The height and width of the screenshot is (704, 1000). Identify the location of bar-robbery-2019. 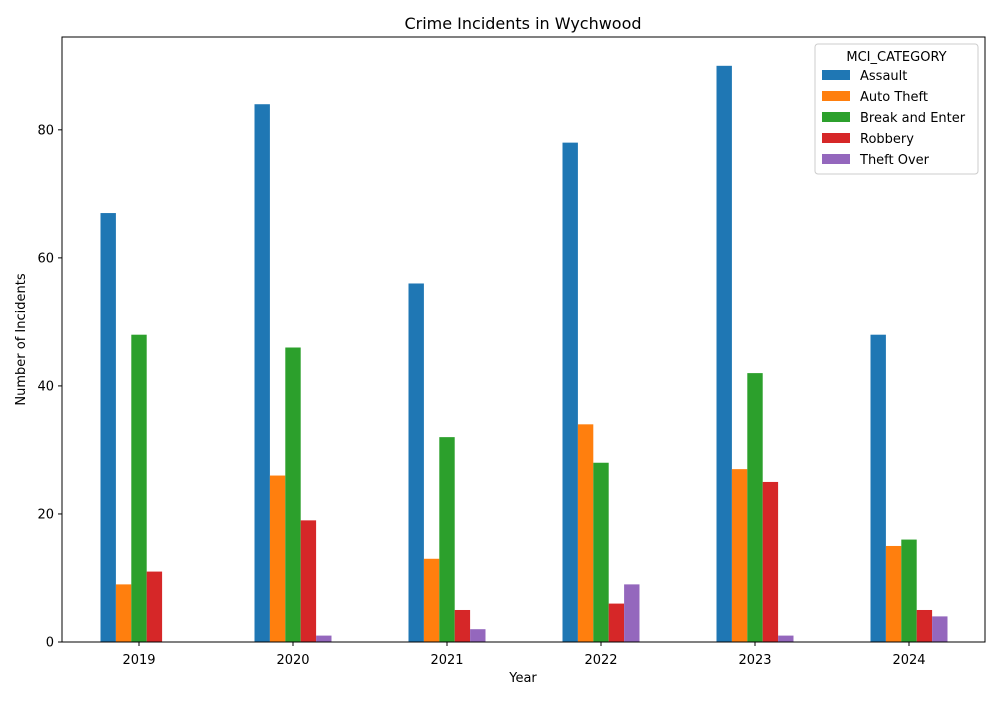
(154, 606).